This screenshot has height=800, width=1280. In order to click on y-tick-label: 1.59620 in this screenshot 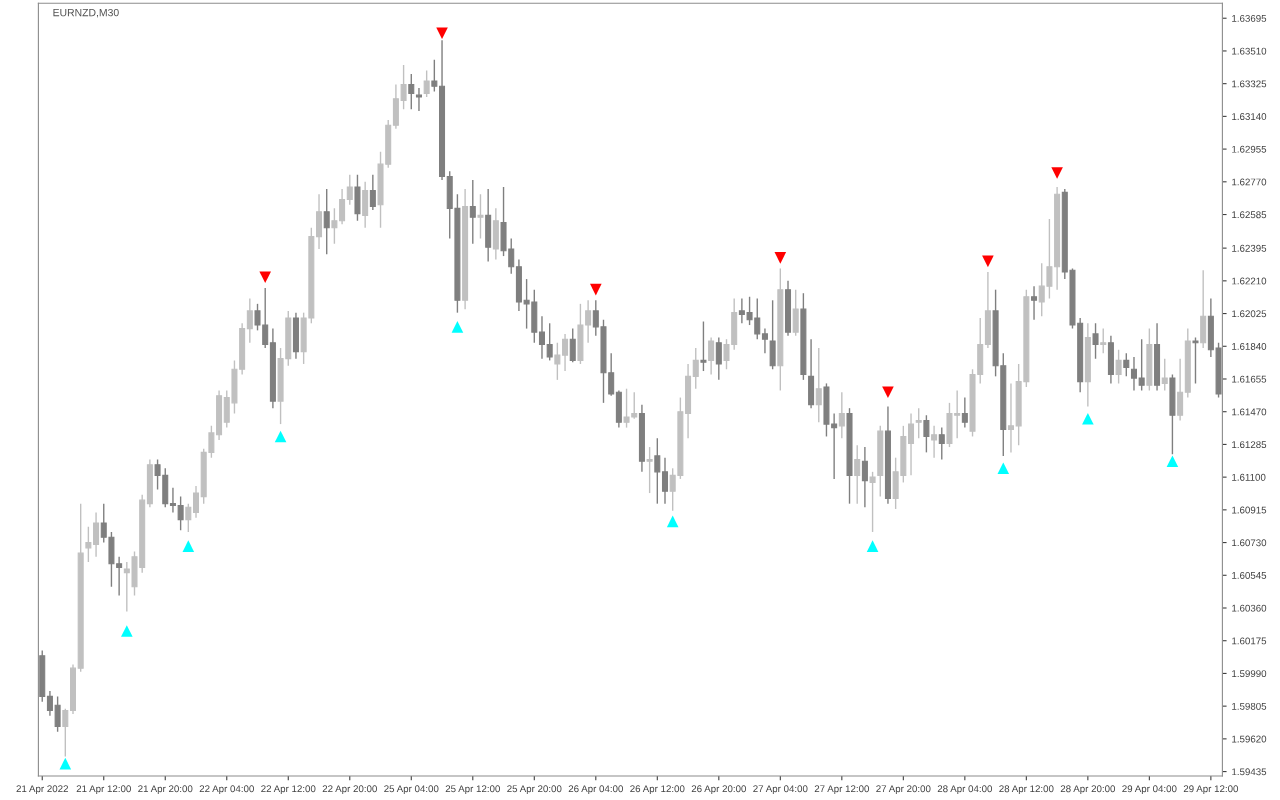, I will do `click(1249, 739)`.